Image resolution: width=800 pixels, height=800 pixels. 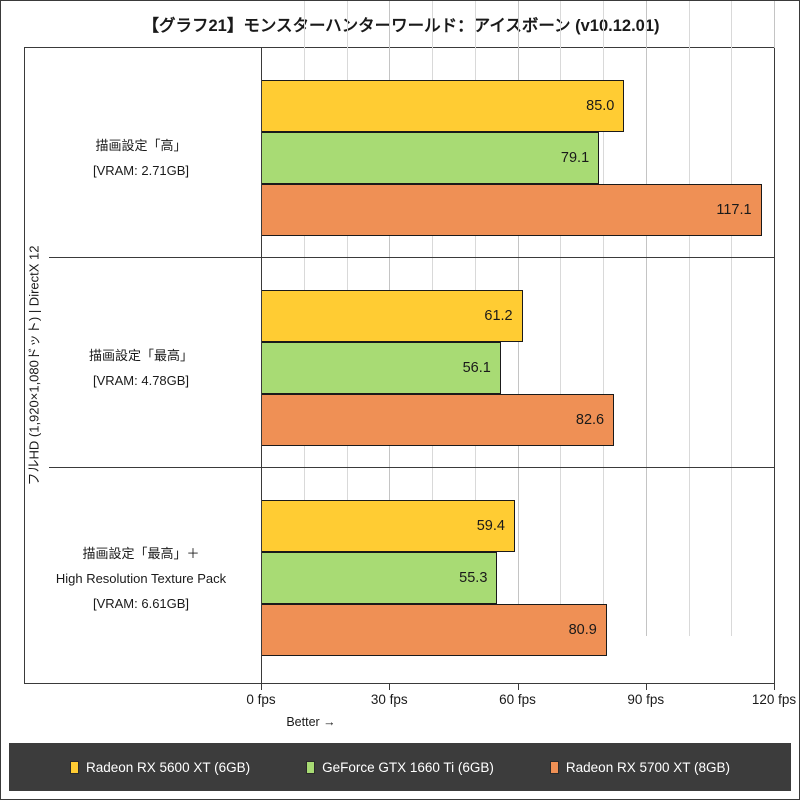 What do you see at coordinates (141, 553) in the screenshot?
I see `category-label-line-0: 描画設定「最高」＋` at bounding box center [141, 553].